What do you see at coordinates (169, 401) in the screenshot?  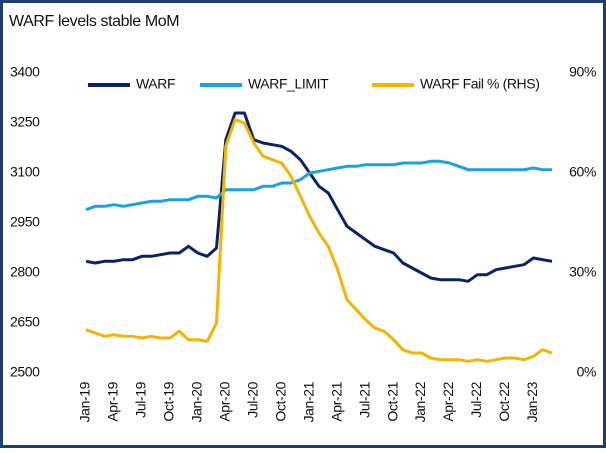 I see `x-tick-label: Oct-19` at bounding box center [169, 401].